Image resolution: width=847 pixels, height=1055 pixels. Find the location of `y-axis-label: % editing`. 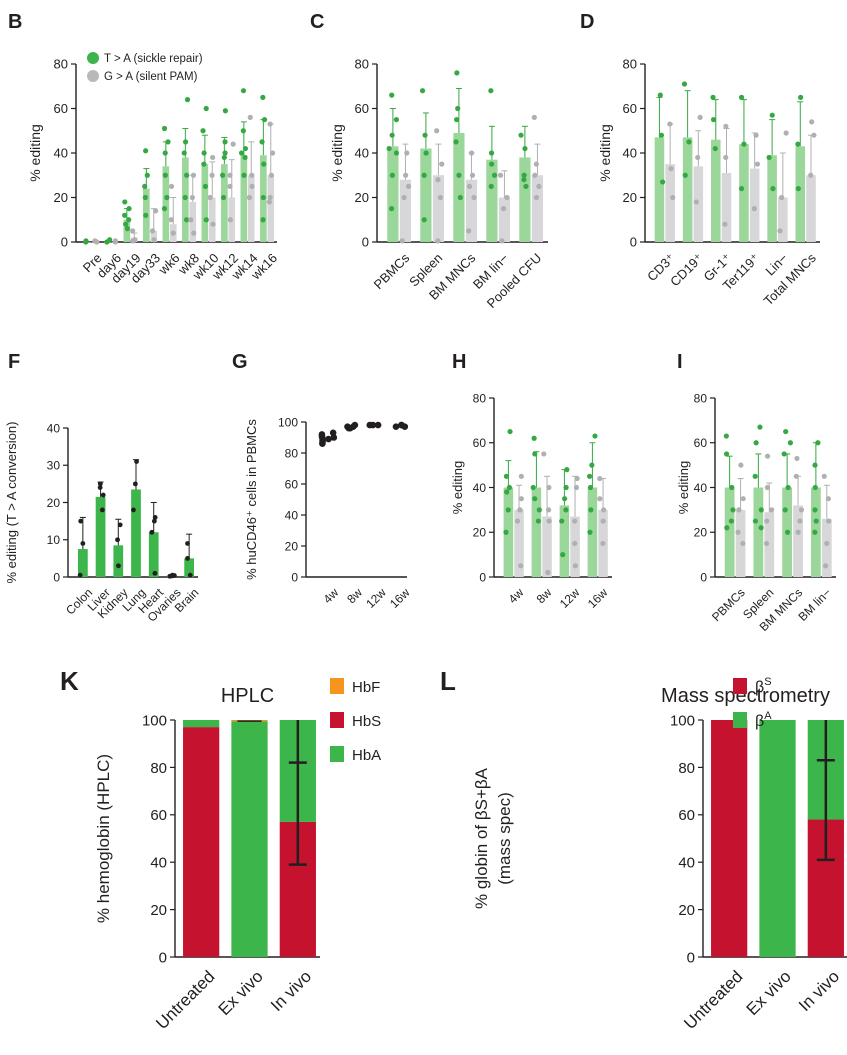

y-axis-label: % editing is located at coordinates (337, 153).